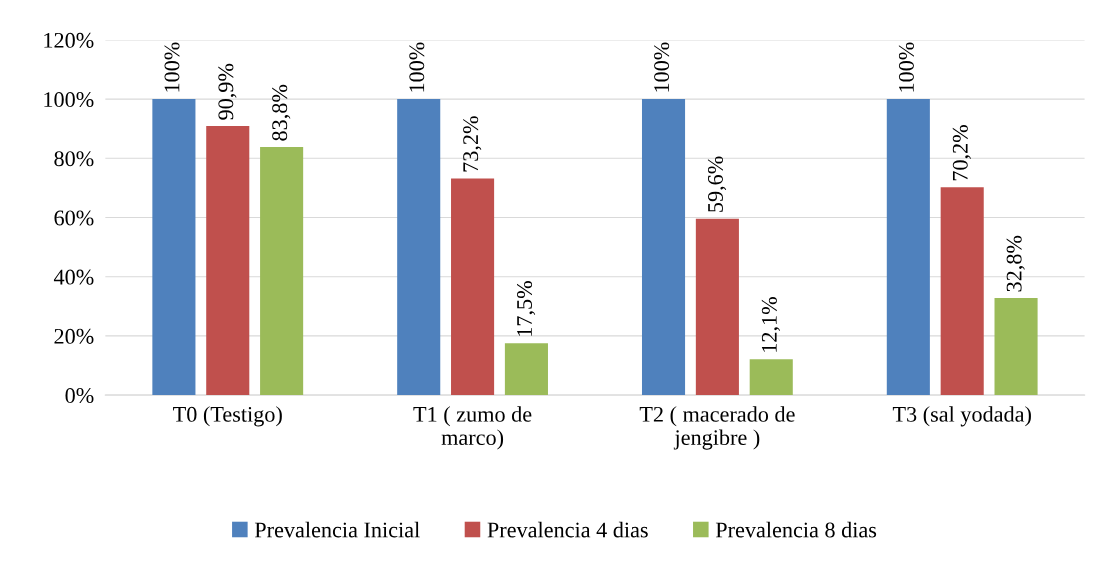 The image size is (1109, 562). Describe the element at coordinates (567, 529) in the screenshot. I see `legend-label: Prevalencia 4 dias` at that location.